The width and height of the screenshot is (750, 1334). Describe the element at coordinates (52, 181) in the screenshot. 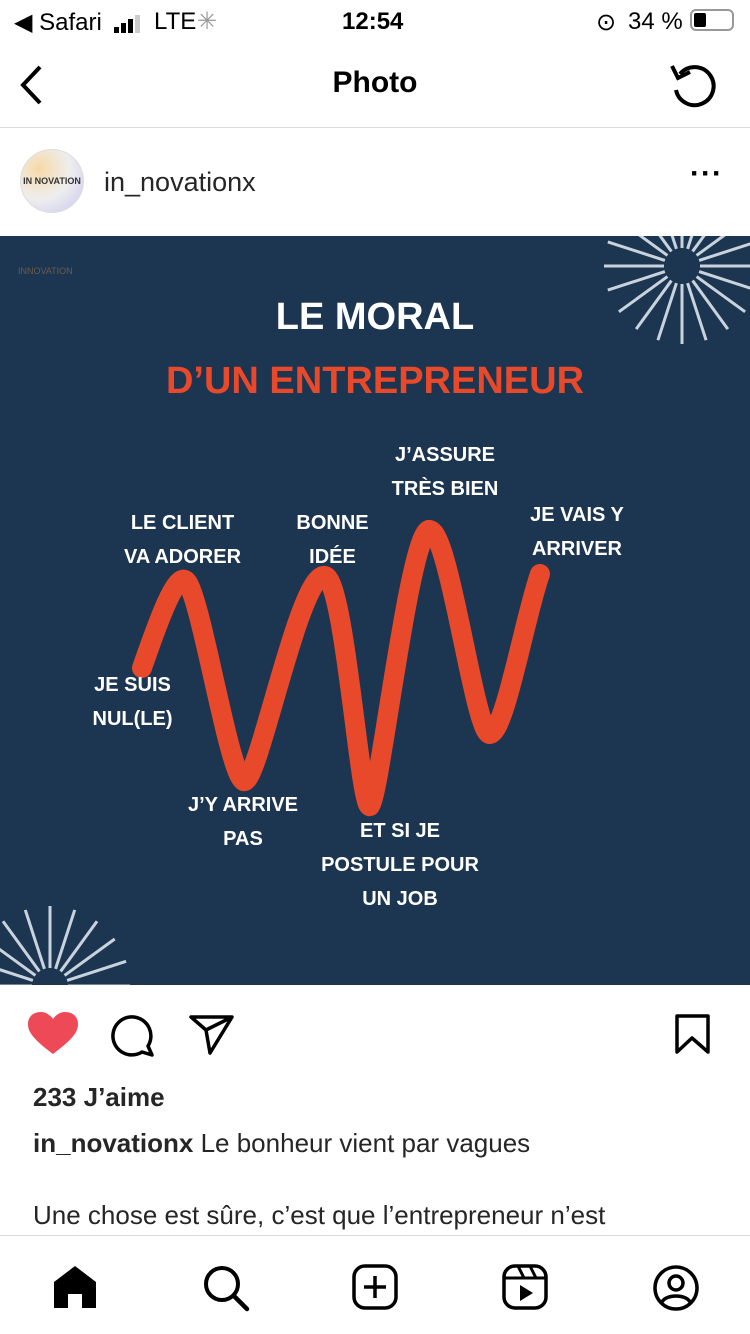

I see `avatar: IN NOVATION` at that location.